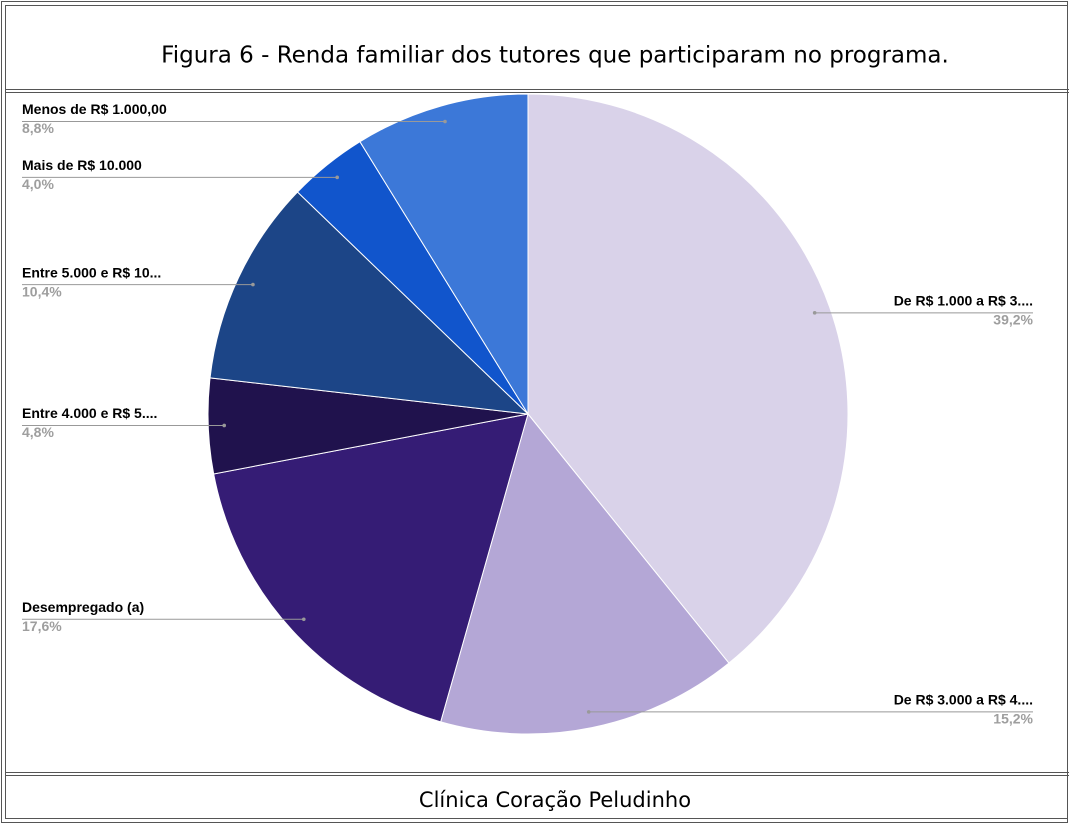 The width and height of the screenshot is (1069, 824). I want to click on slice-value: 4,0%, so click(38, 184).